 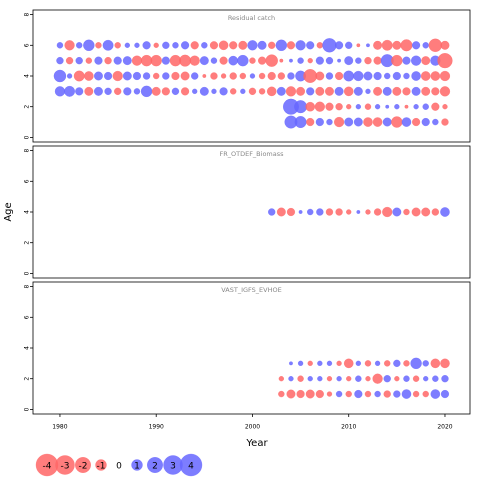 I want to click on x-tick-label: 1990, so click(x=156, y=427).